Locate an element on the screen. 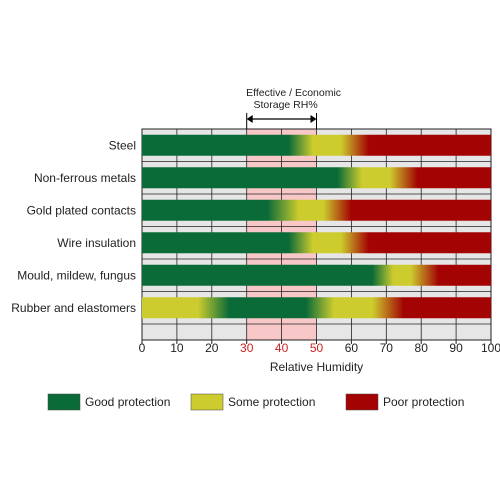  x-tick-label-20: 20 is located at coordinates (212, 348).